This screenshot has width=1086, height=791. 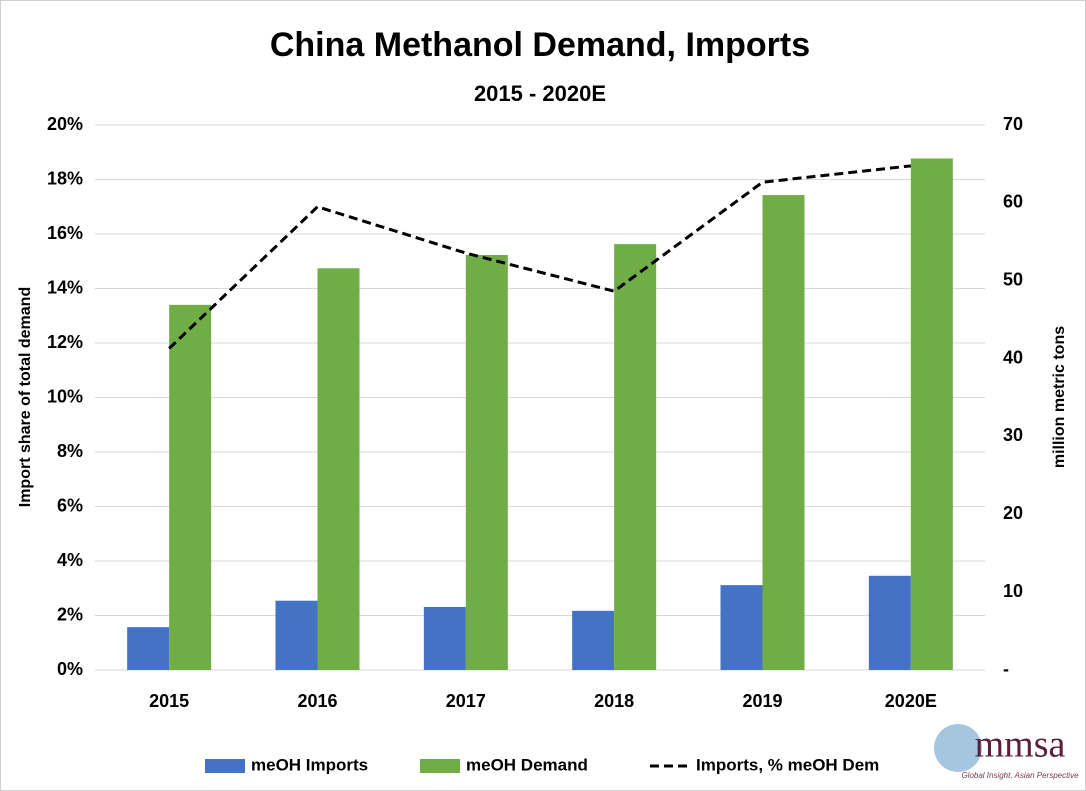 I want to click on x-tick-label: 2017, so click(x=466, y=701).